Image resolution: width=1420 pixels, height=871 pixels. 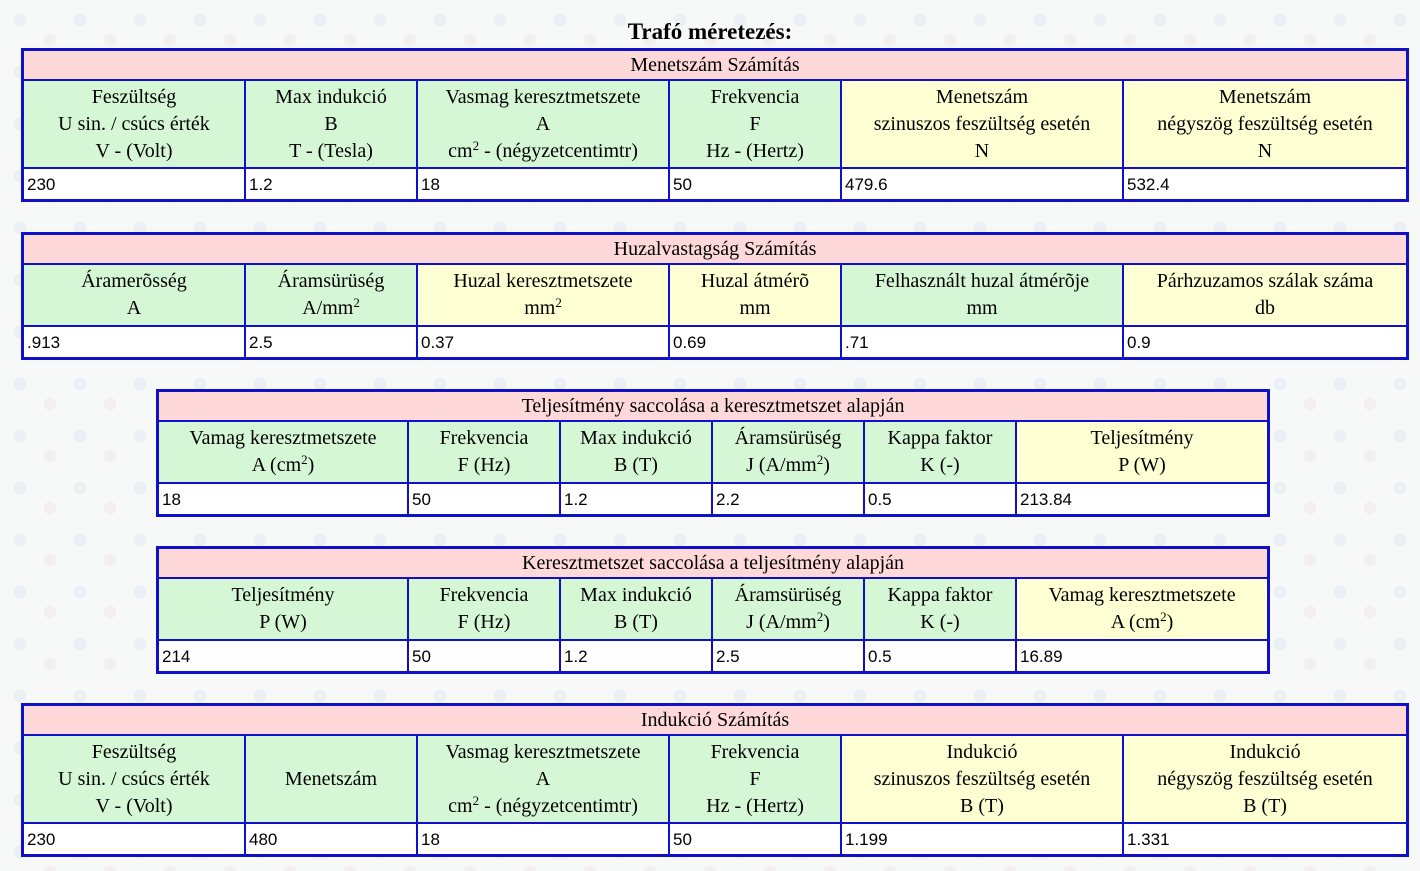 I want to click on header-felhasznalt-atmero: Felhasznált huzal átmérõje mm, so click(x=982, y=295).